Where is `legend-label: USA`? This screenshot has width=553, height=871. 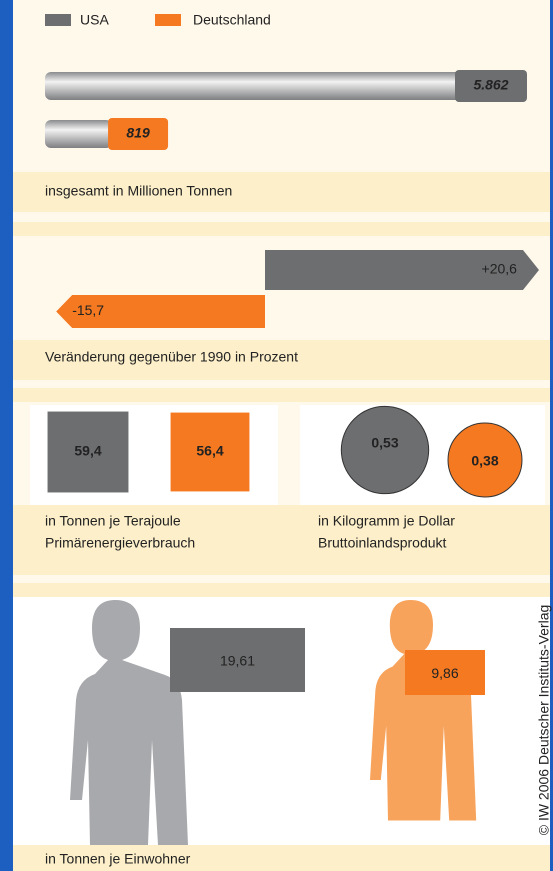
legend-label: USA is located at coordinates (94, 20).